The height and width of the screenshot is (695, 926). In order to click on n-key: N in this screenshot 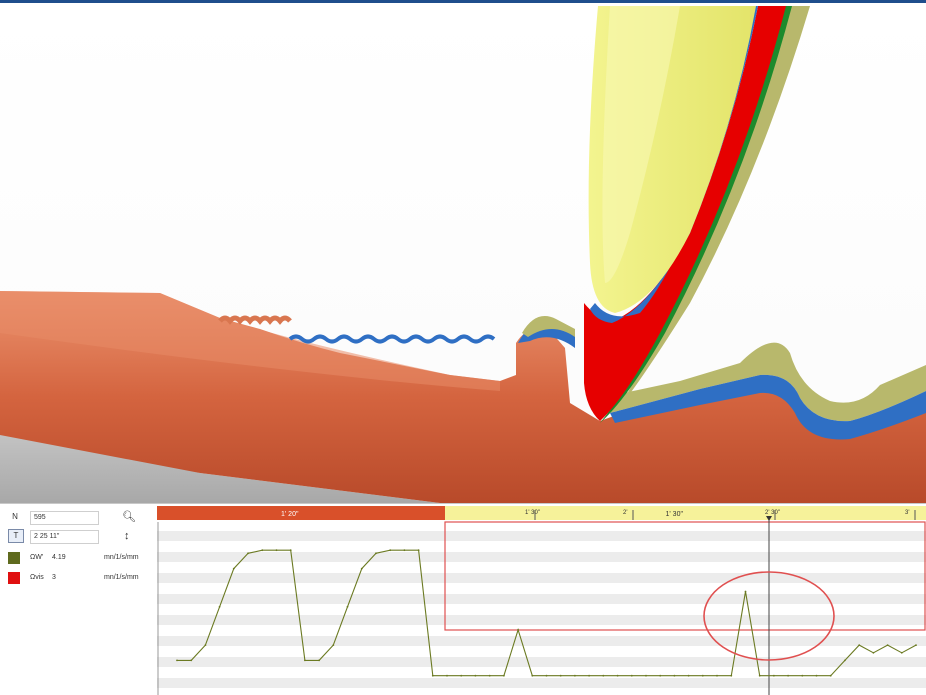, I will do `click(15, 516)`.